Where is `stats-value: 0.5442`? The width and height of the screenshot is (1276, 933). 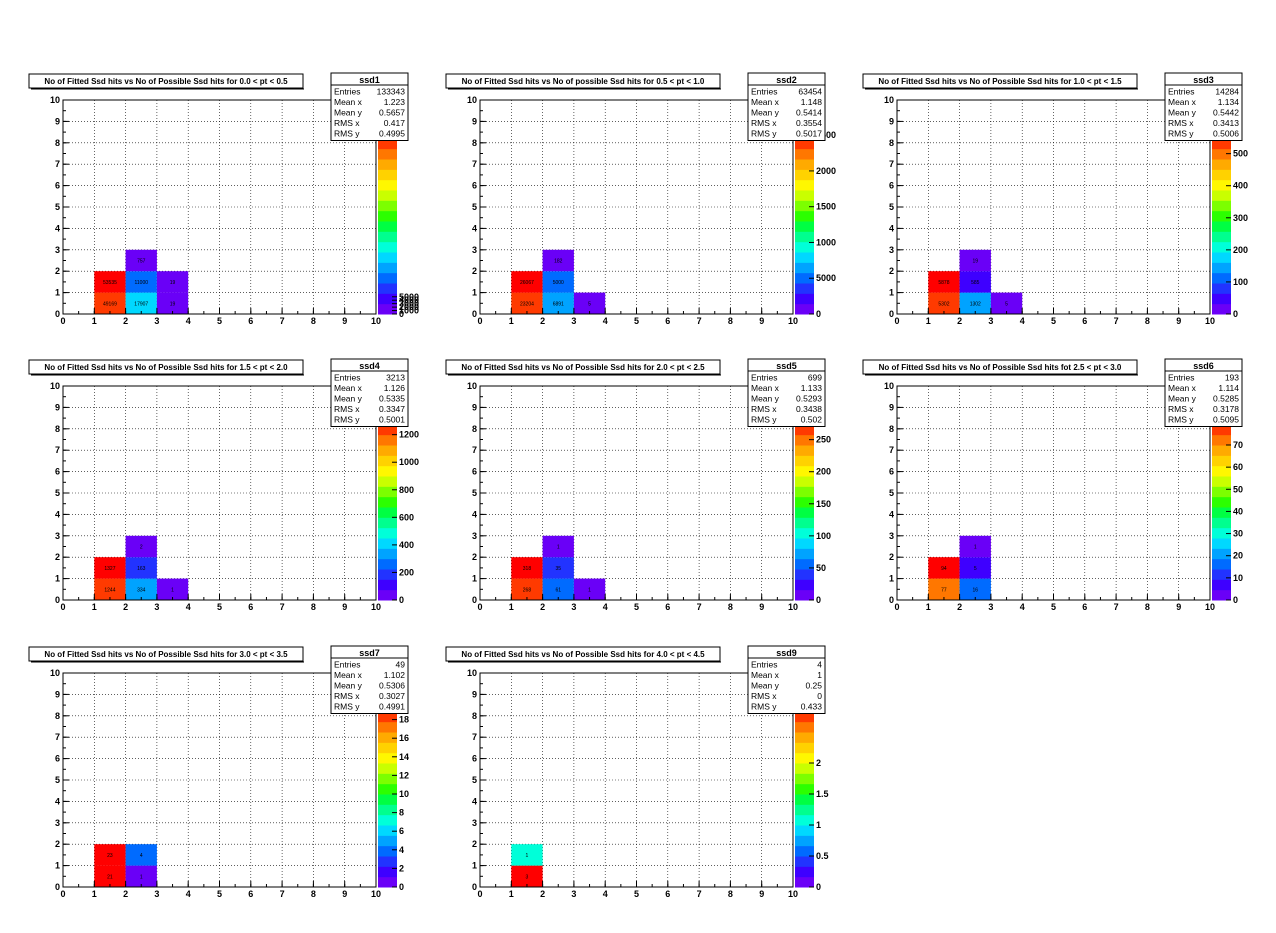 stats-value: 0.5442 is located at coordinates (1226, 113).